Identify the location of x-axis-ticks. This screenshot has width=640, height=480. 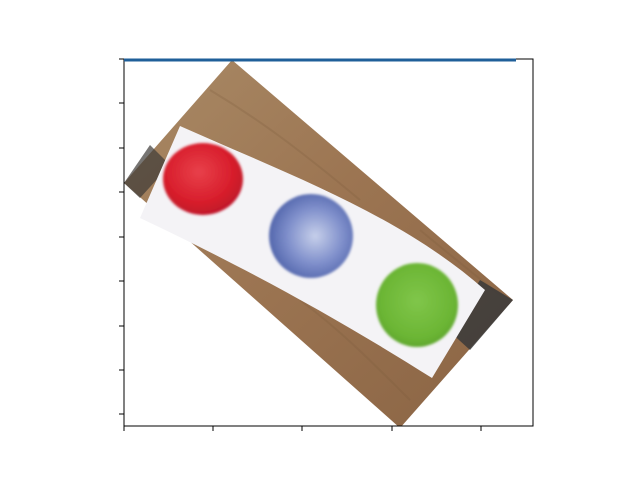
(302, 428).